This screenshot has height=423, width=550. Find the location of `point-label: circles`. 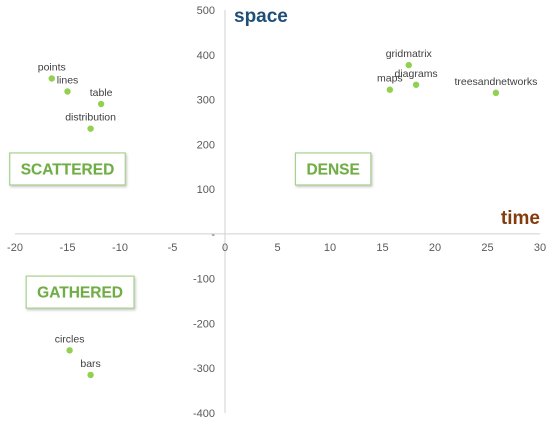

point-label: circles is located at coordinates (70, 339).